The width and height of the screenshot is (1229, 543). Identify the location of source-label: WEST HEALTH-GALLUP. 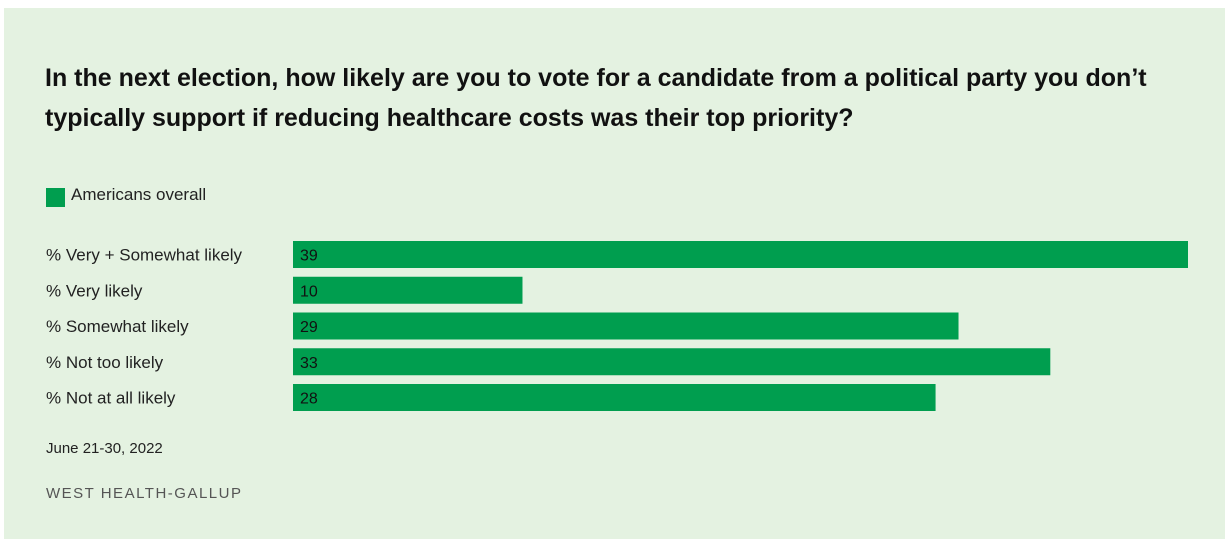
(144, 493).